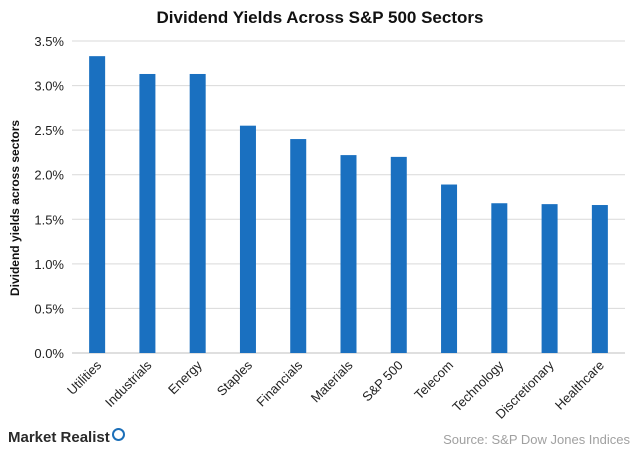 Image resolution: width=640 pixels, height=457 pixels. I want to click on x-tick-label: Materials, so click(332, 381).